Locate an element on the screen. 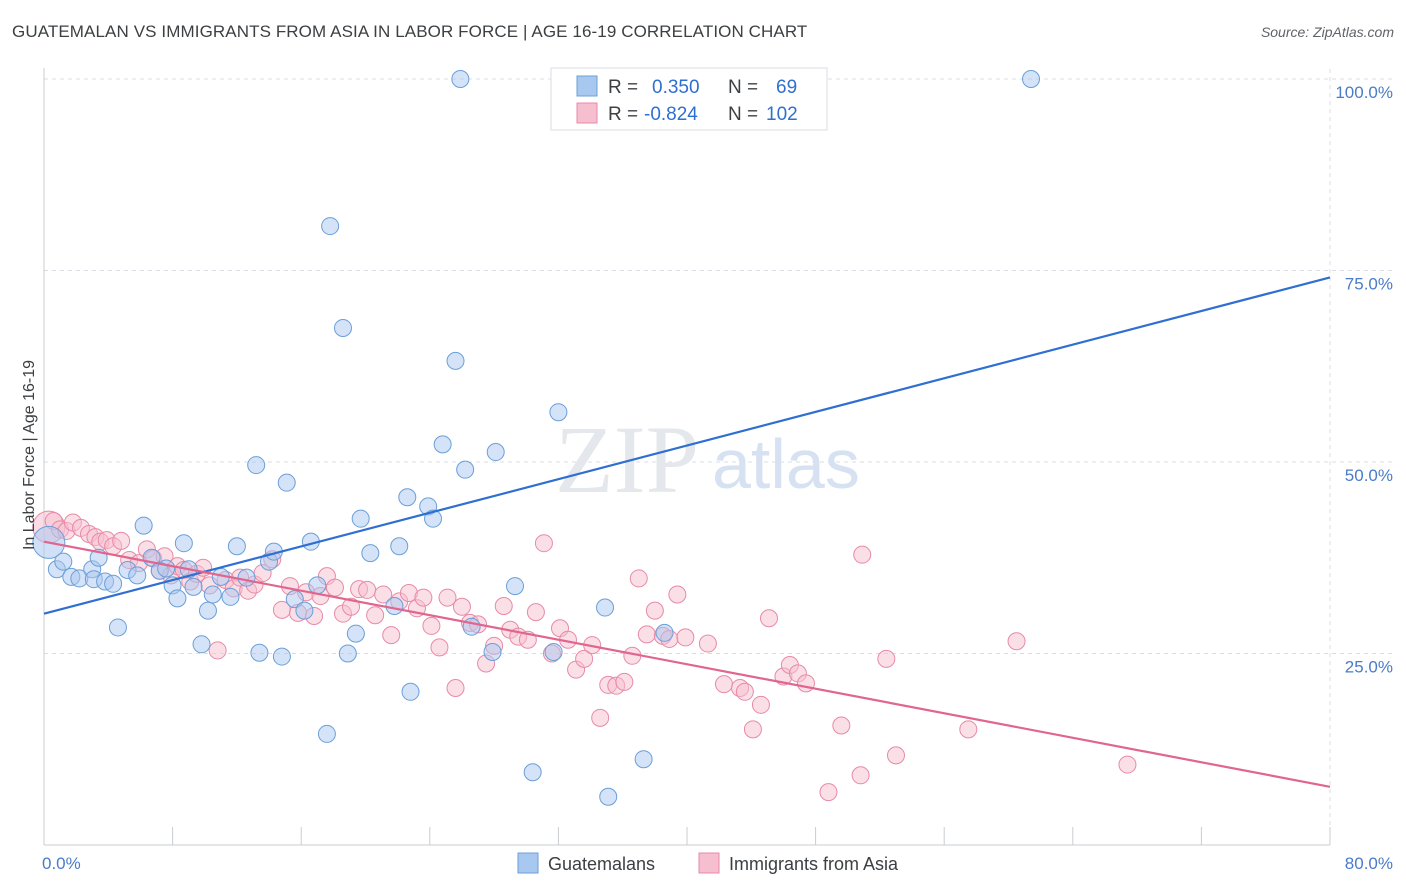  y-tick-label: 25.0% is located at coordinates (1369, 667).